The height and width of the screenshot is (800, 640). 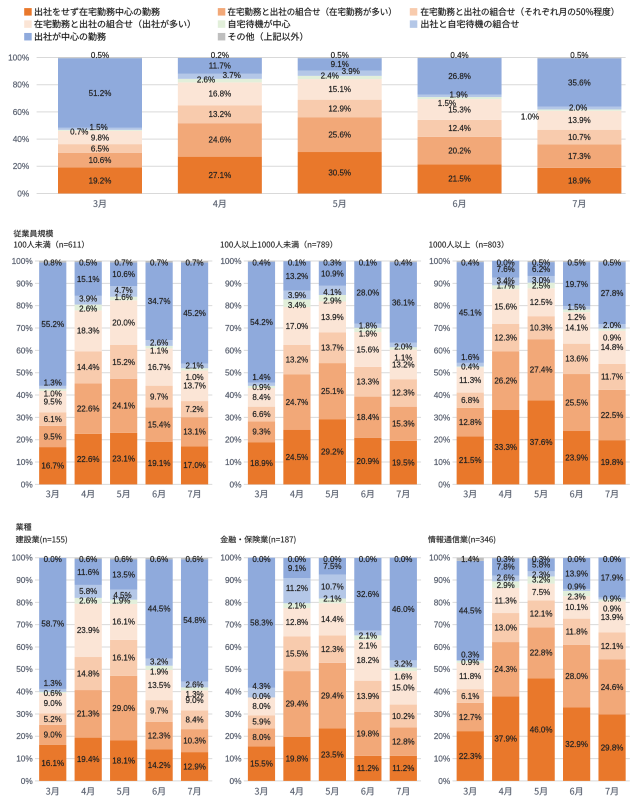 What do you see at coordinates (194, 740) in the screenshot?
I see `svg-text: 10.3%` at bounding box center [194, 740].